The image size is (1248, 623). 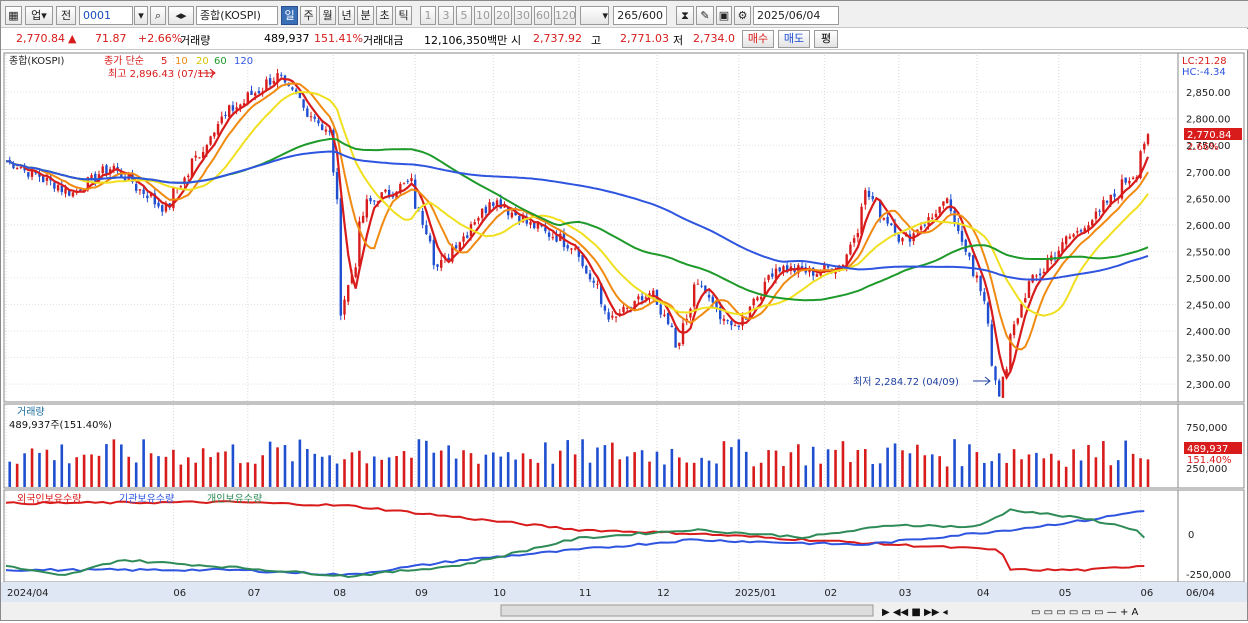 What do you see at coordinates (446, 15) in the screenshot?
I see `interval-button-1: 3` at bounding box center [446, 15].